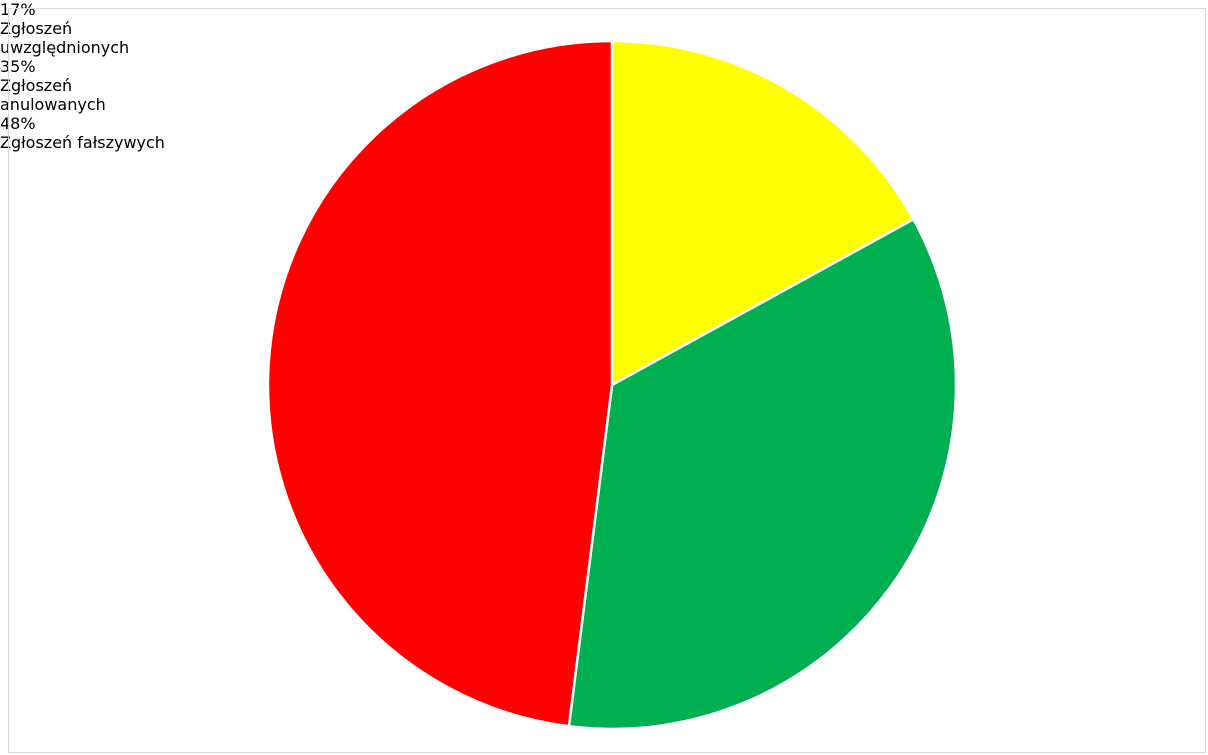  Describe the element at coordinates (82, 142) in the screenshot. I see `category-label: Zgłoszeń fałszywych` at that location.